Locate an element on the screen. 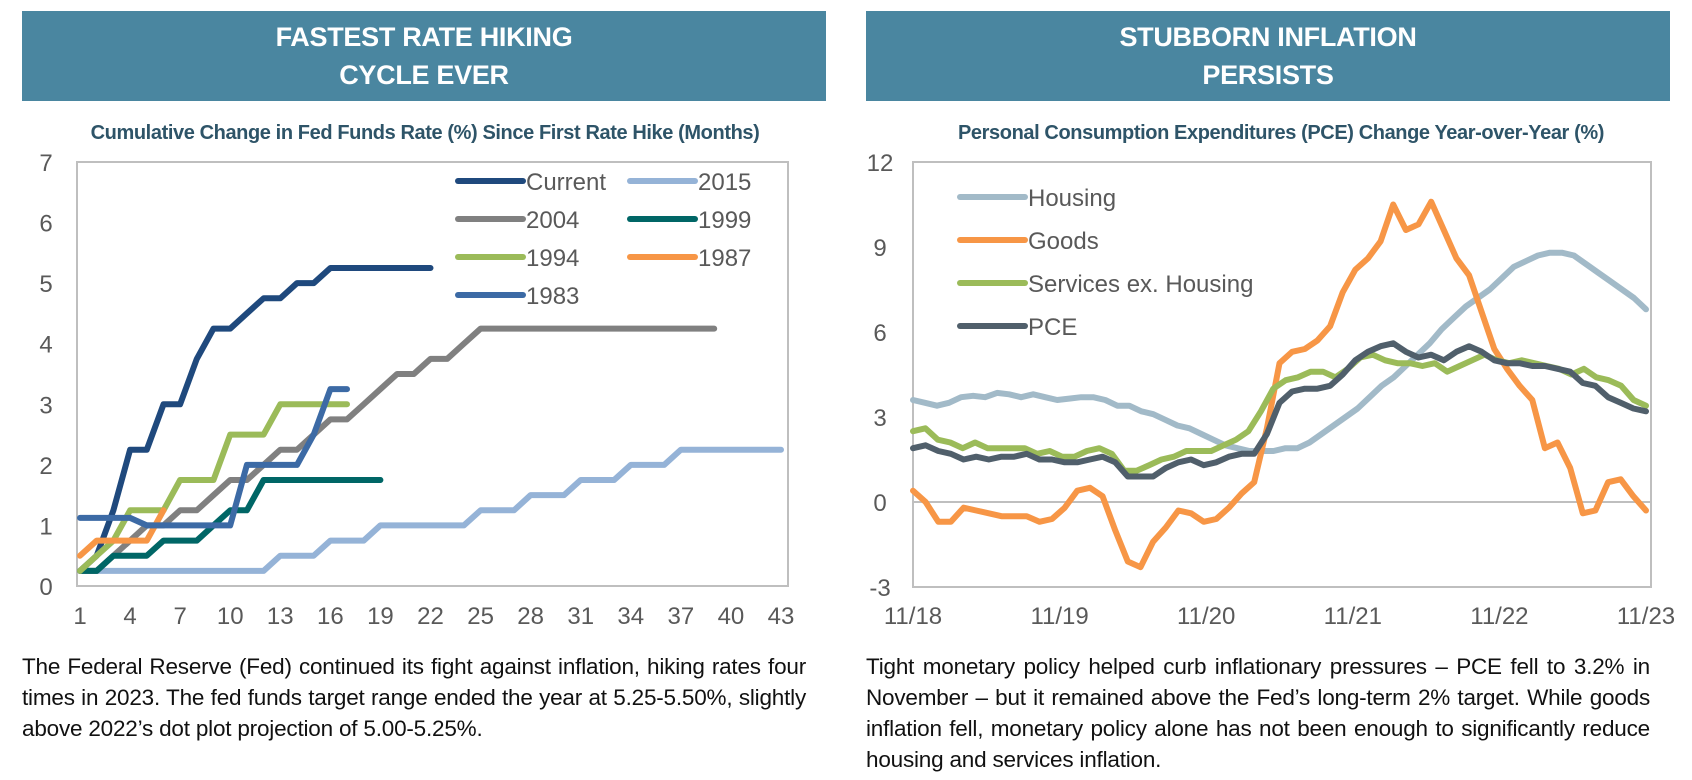 Image resolution: width=1692 pixels, height=780 pixels. right-y-tick-label: 6 is located at coordinates (879, 333).